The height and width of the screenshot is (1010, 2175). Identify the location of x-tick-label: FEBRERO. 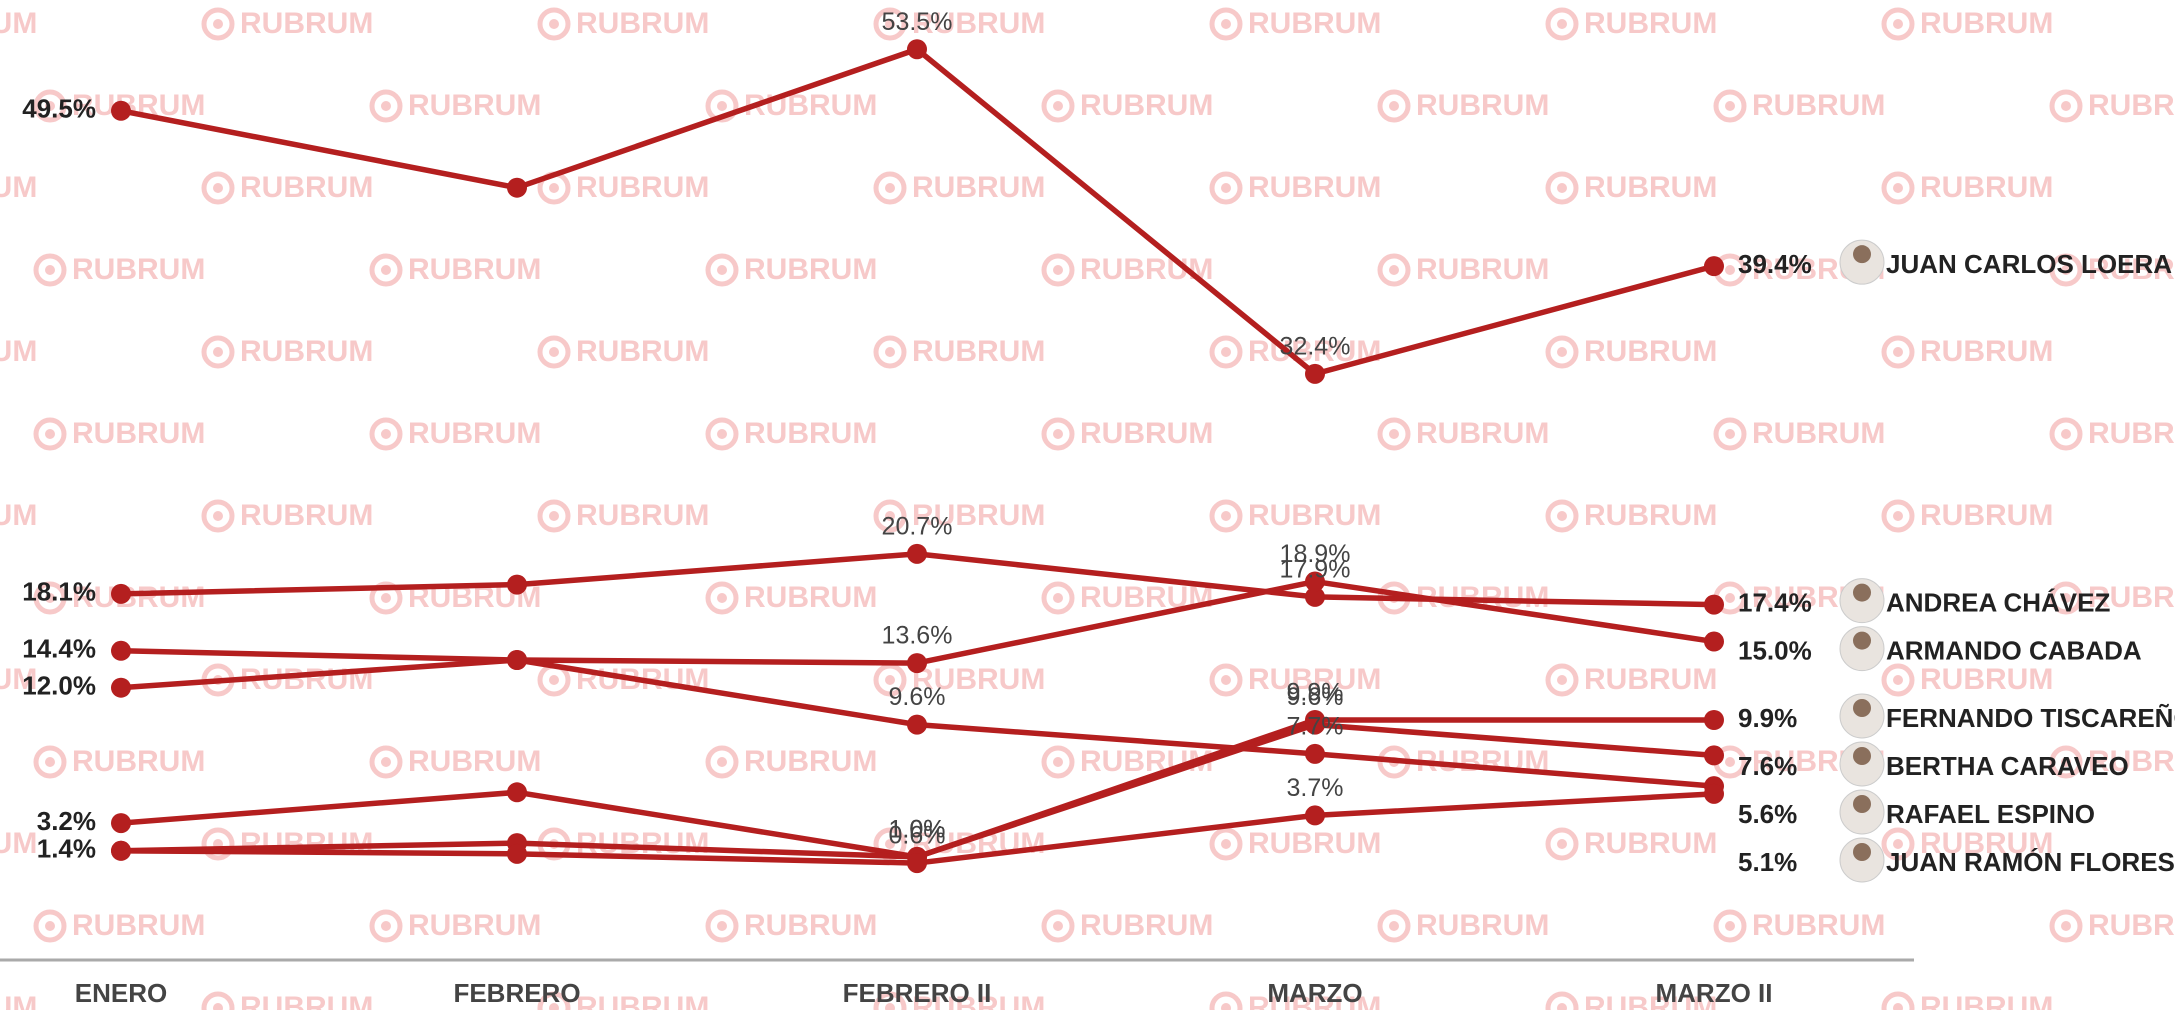
(516, 993).